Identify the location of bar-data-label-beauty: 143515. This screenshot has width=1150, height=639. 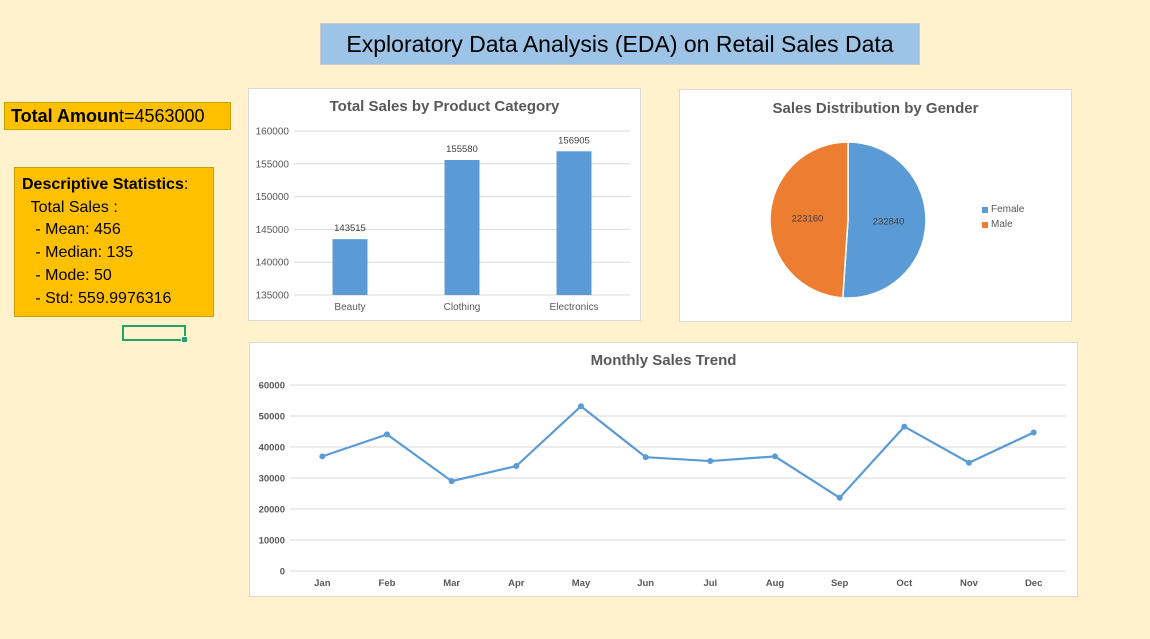
(350, 228).